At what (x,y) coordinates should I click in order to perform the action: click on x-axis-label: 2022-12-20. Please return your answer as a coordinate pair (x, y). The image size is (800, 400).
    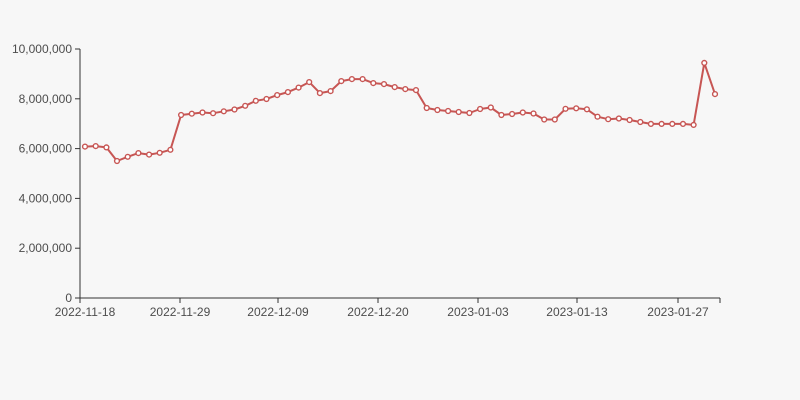
    Looking at the image, I should click on (378, 312).